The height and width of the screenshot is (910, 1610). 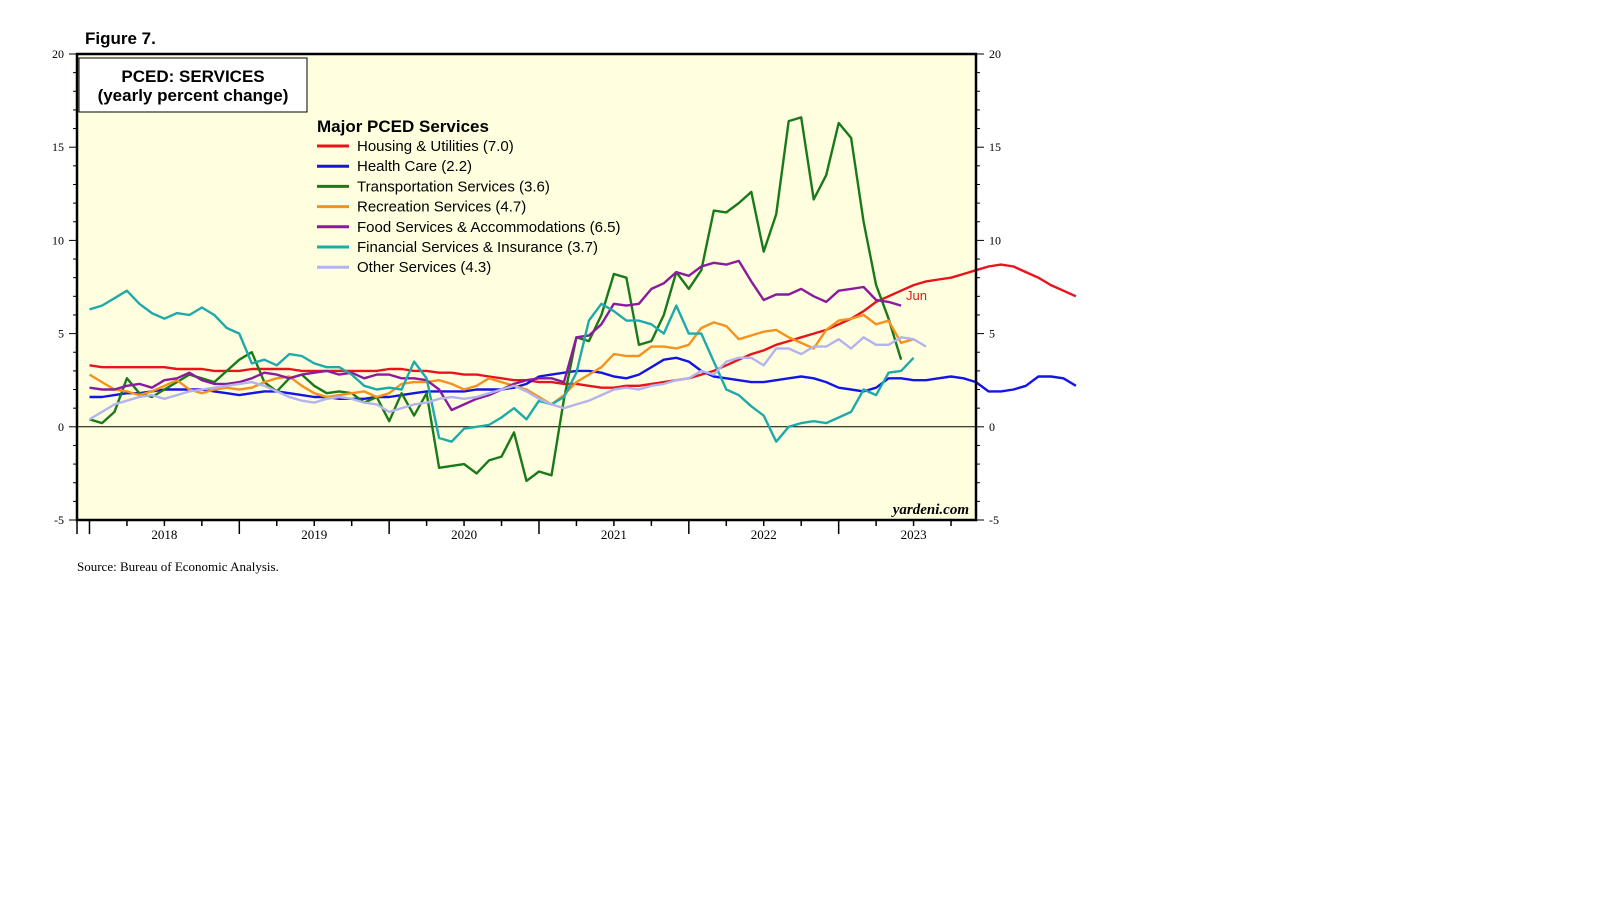 What do you see at coordinates (61, 334) in the screenshot?
I see `y-tick-label-left: 5` at bounding box center [61, 334].